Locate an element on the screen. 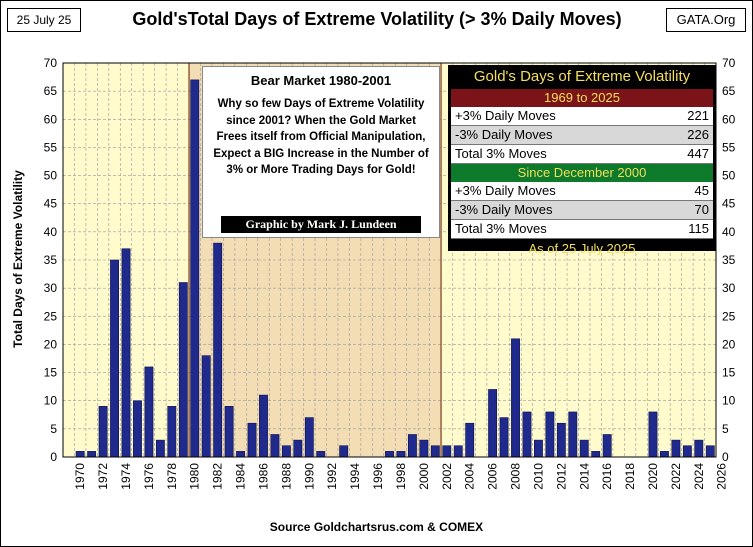  bar-1979 is located at coordinates (183, 370).